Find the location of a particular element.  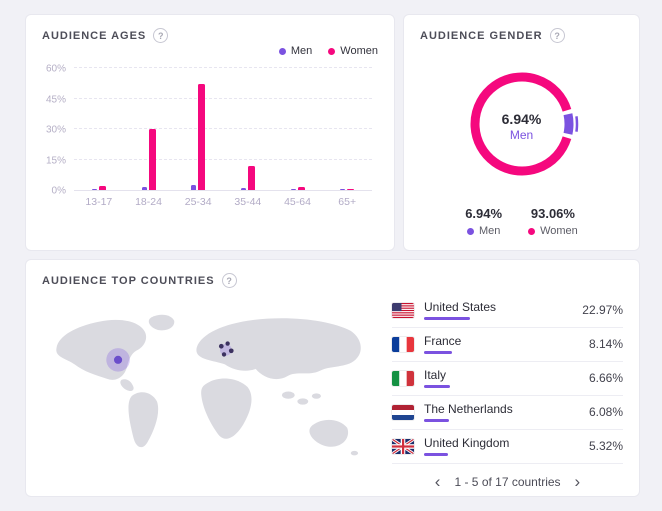

countries-pagination: ‹ 1 - 5 of 17 countries › is located at coordinates (507, 481).